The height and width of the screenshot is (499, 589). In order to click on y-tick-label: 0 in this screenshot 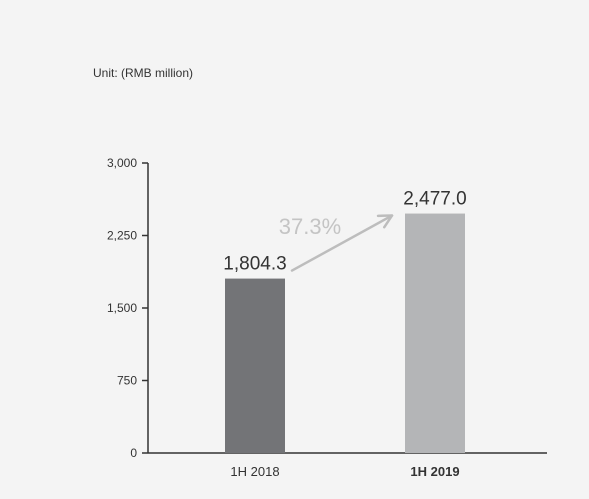, I will do `click(133, 453)`.